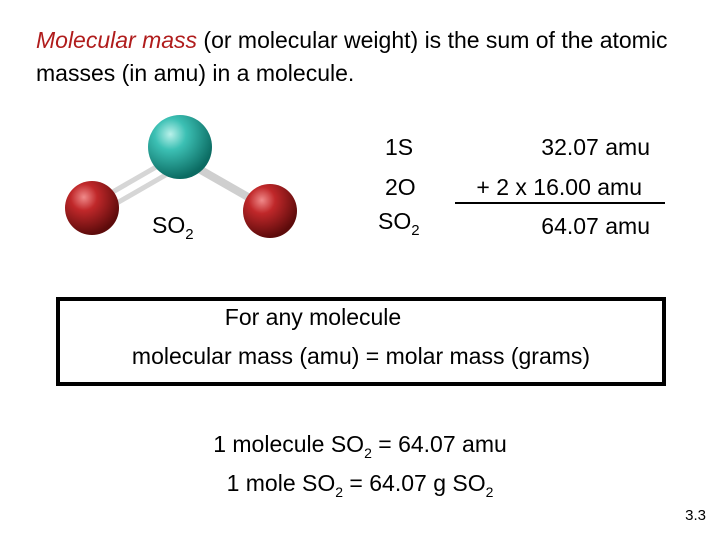 The width and height of the screenshot is (720, 540). Describe the element at coordinates (560, 203) in the screenshot. I see `sum-line` at that location.